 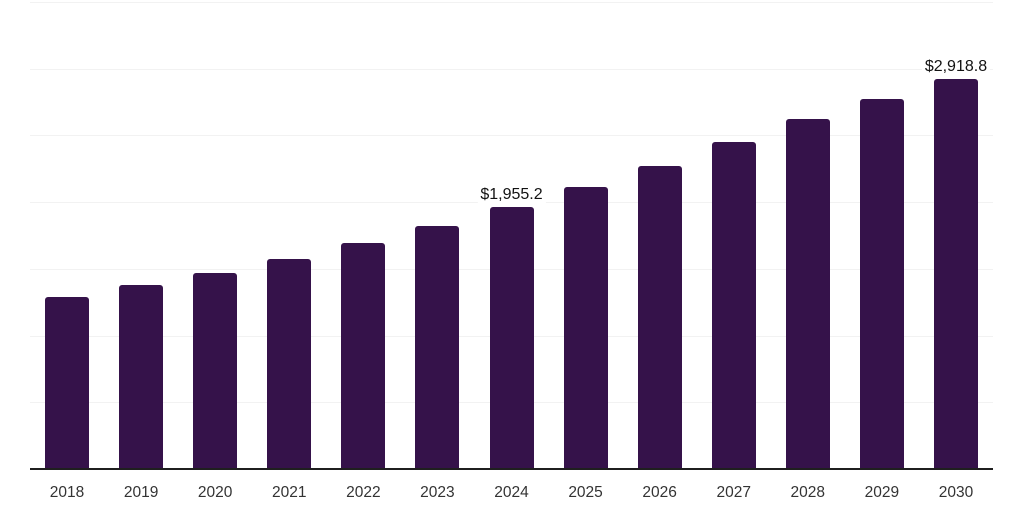 What do you see at coordinates (289, 492) in the screenshot?
I see `x-tick-2021: 2021` at bounding box center [289, 492].